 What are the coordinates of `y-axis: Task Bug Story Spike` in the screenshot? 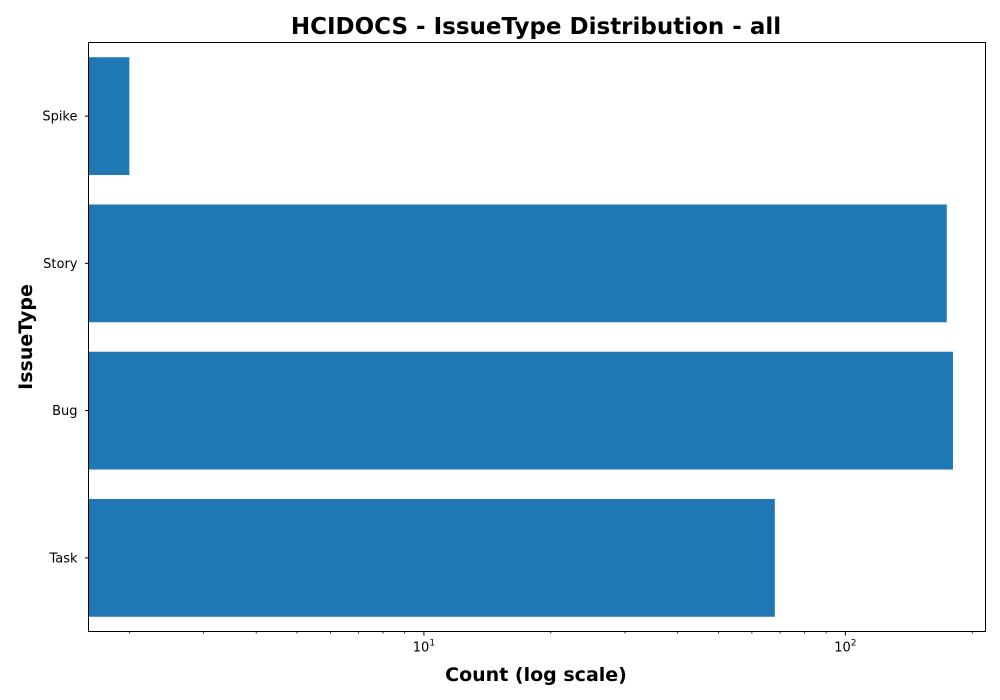 It's located at (65, 338).